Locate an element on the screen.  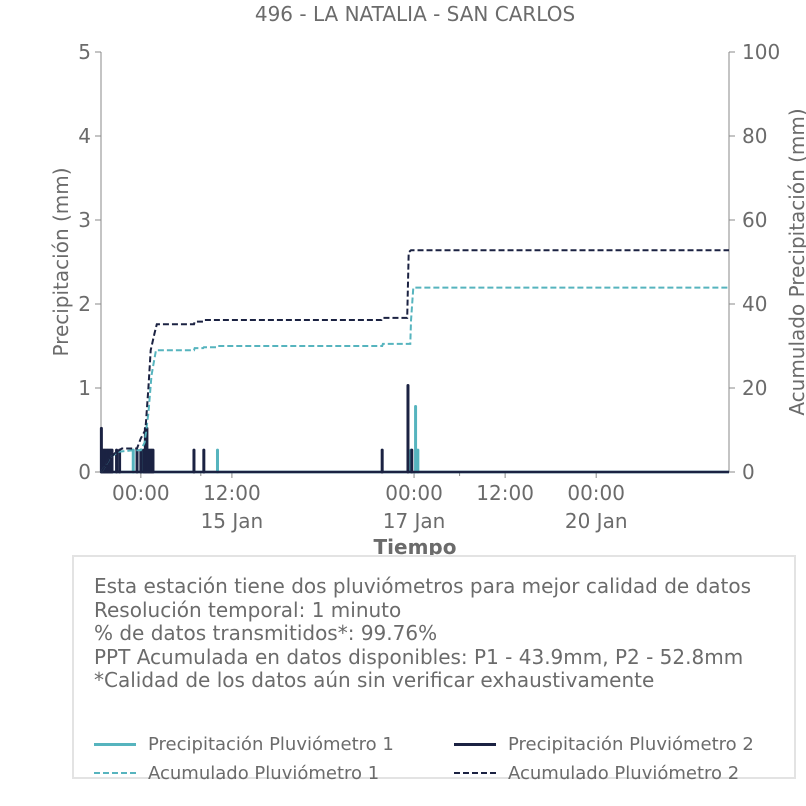
legend-swatch-precip-p1 is located at coordinates (115, 744).